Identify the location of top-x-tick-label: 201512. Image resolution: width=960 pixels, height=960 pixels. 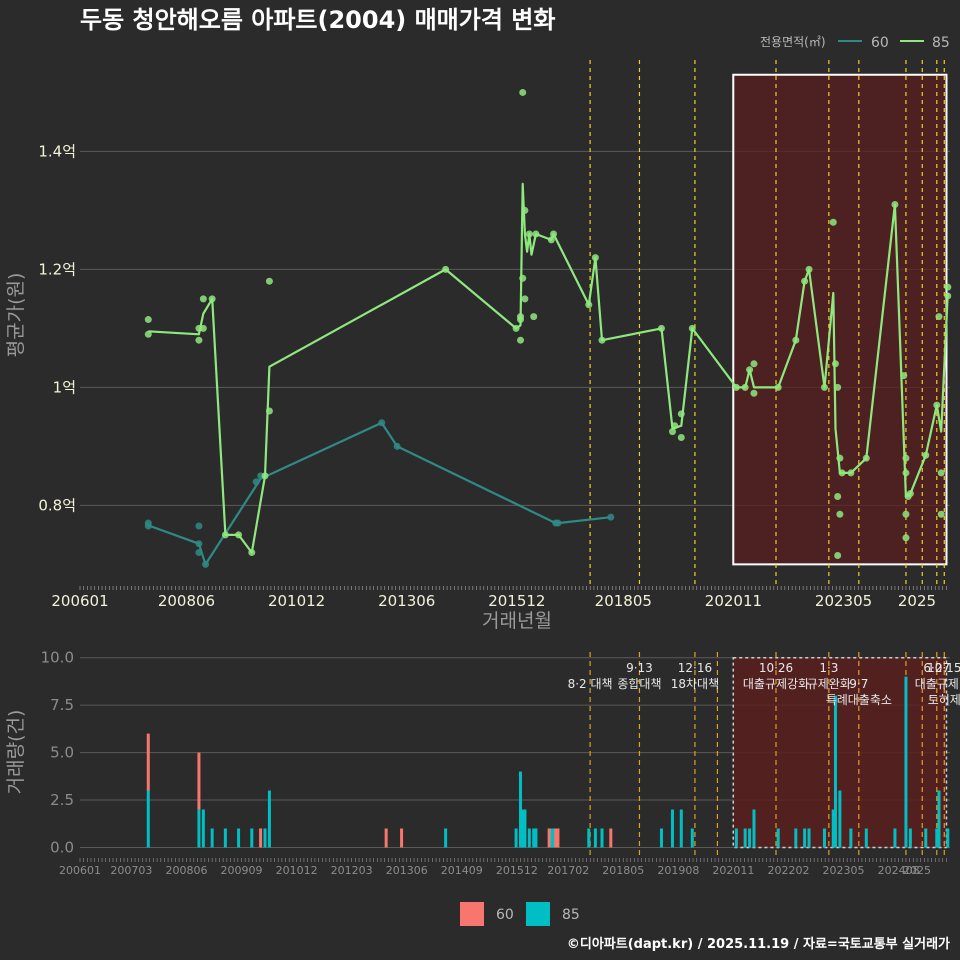
(516, 601).